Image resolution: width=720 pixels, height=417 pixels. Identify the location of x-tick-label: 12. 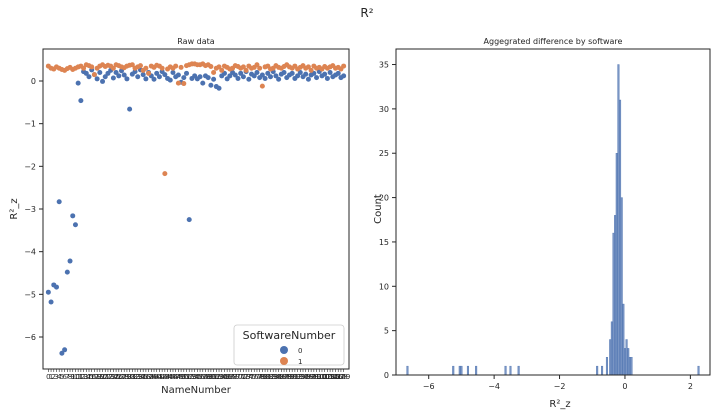
(80, 377).